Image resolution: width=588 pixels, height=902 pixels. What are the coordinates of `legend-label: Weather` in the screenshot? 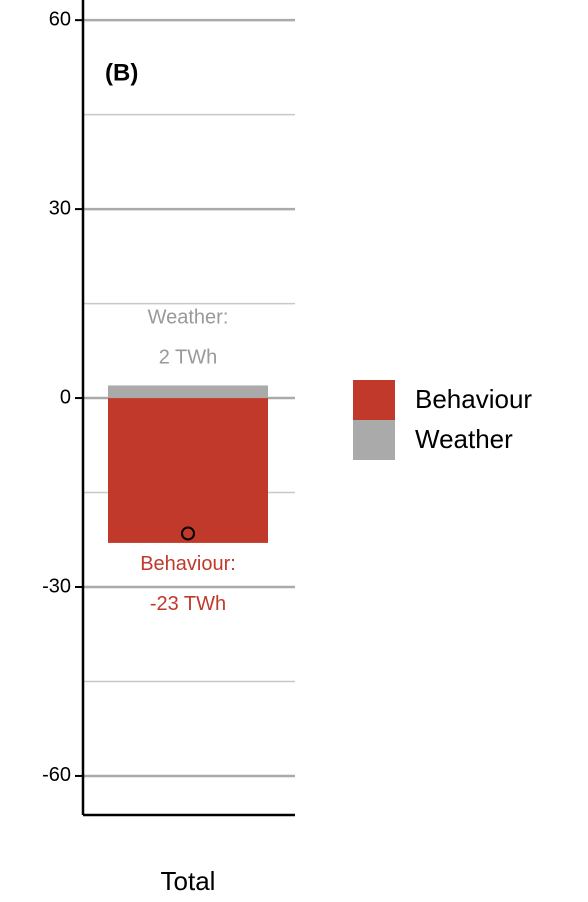 It's located at (464, 439).